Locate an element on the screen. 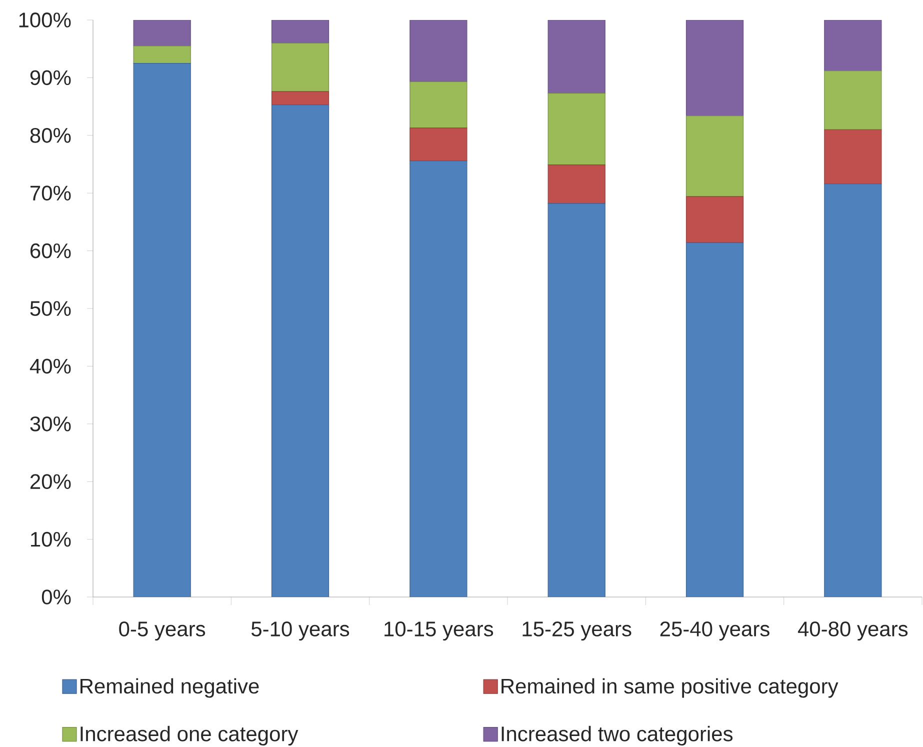  y-tick-label: 90% is located at coordinates (50, 78).